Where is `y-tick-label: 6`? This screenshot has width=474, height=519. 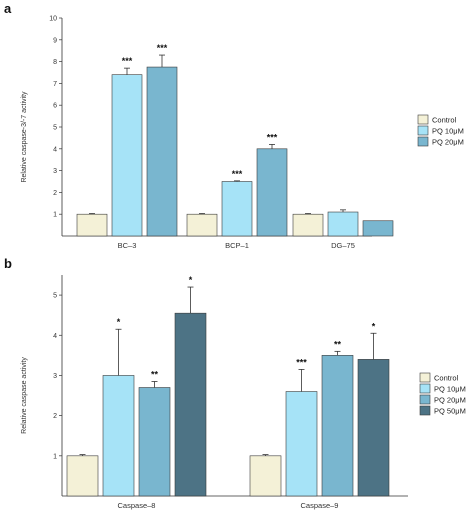 y-tick-label: 6 is located at coordinates (55, 106).